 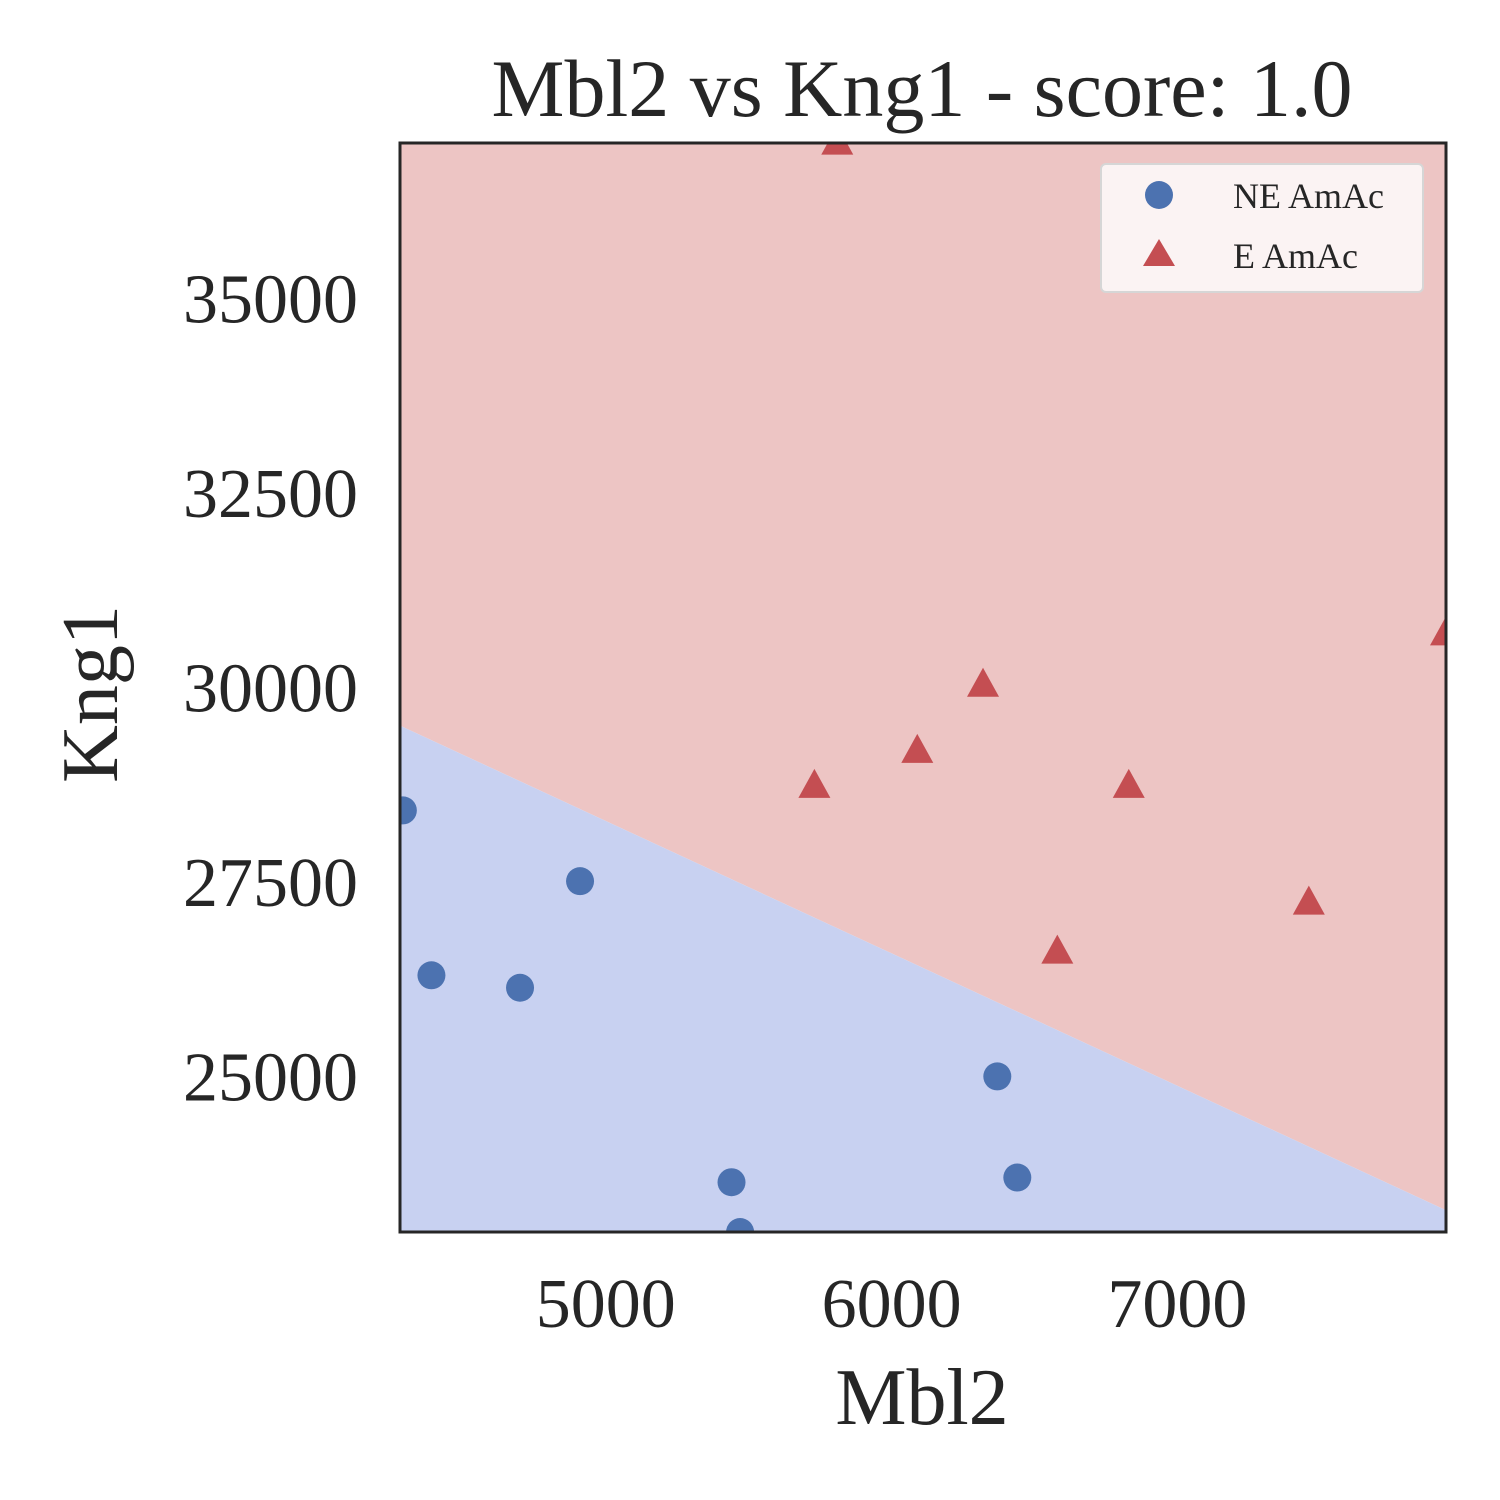 What do you see at coordinates (270, 300) in the screenshot?
I see `y-tick-label: 35000` at bounding box center [270, 300].